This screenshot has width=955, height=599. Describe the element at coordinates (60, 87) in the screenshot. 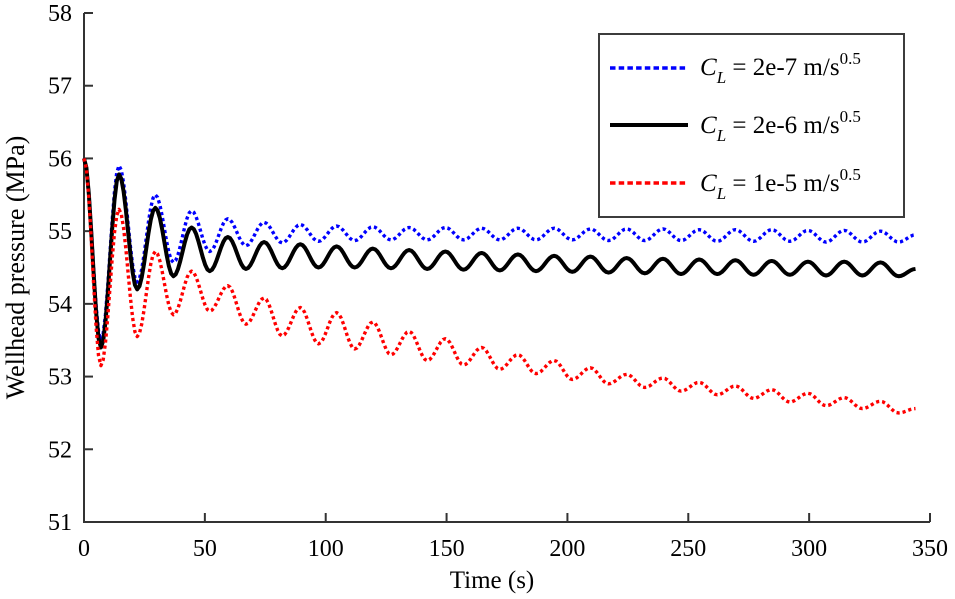

I see `y-tick-label: 57` at that location.